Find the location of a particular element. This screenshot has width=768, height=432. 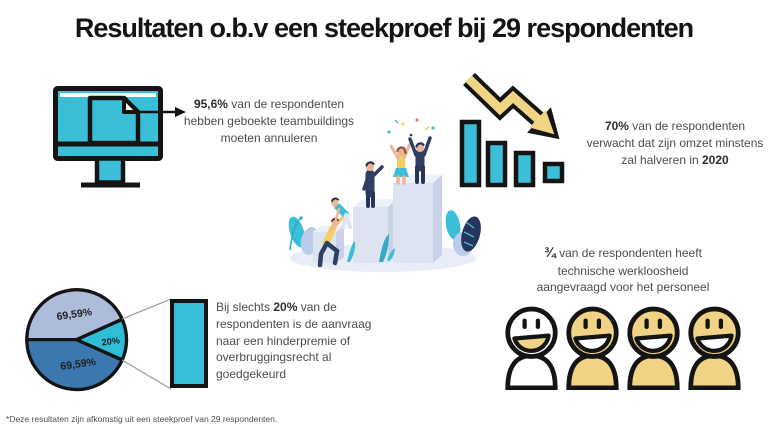

team-celebration-on-podium-illustration is located at coordinates (384, 195).